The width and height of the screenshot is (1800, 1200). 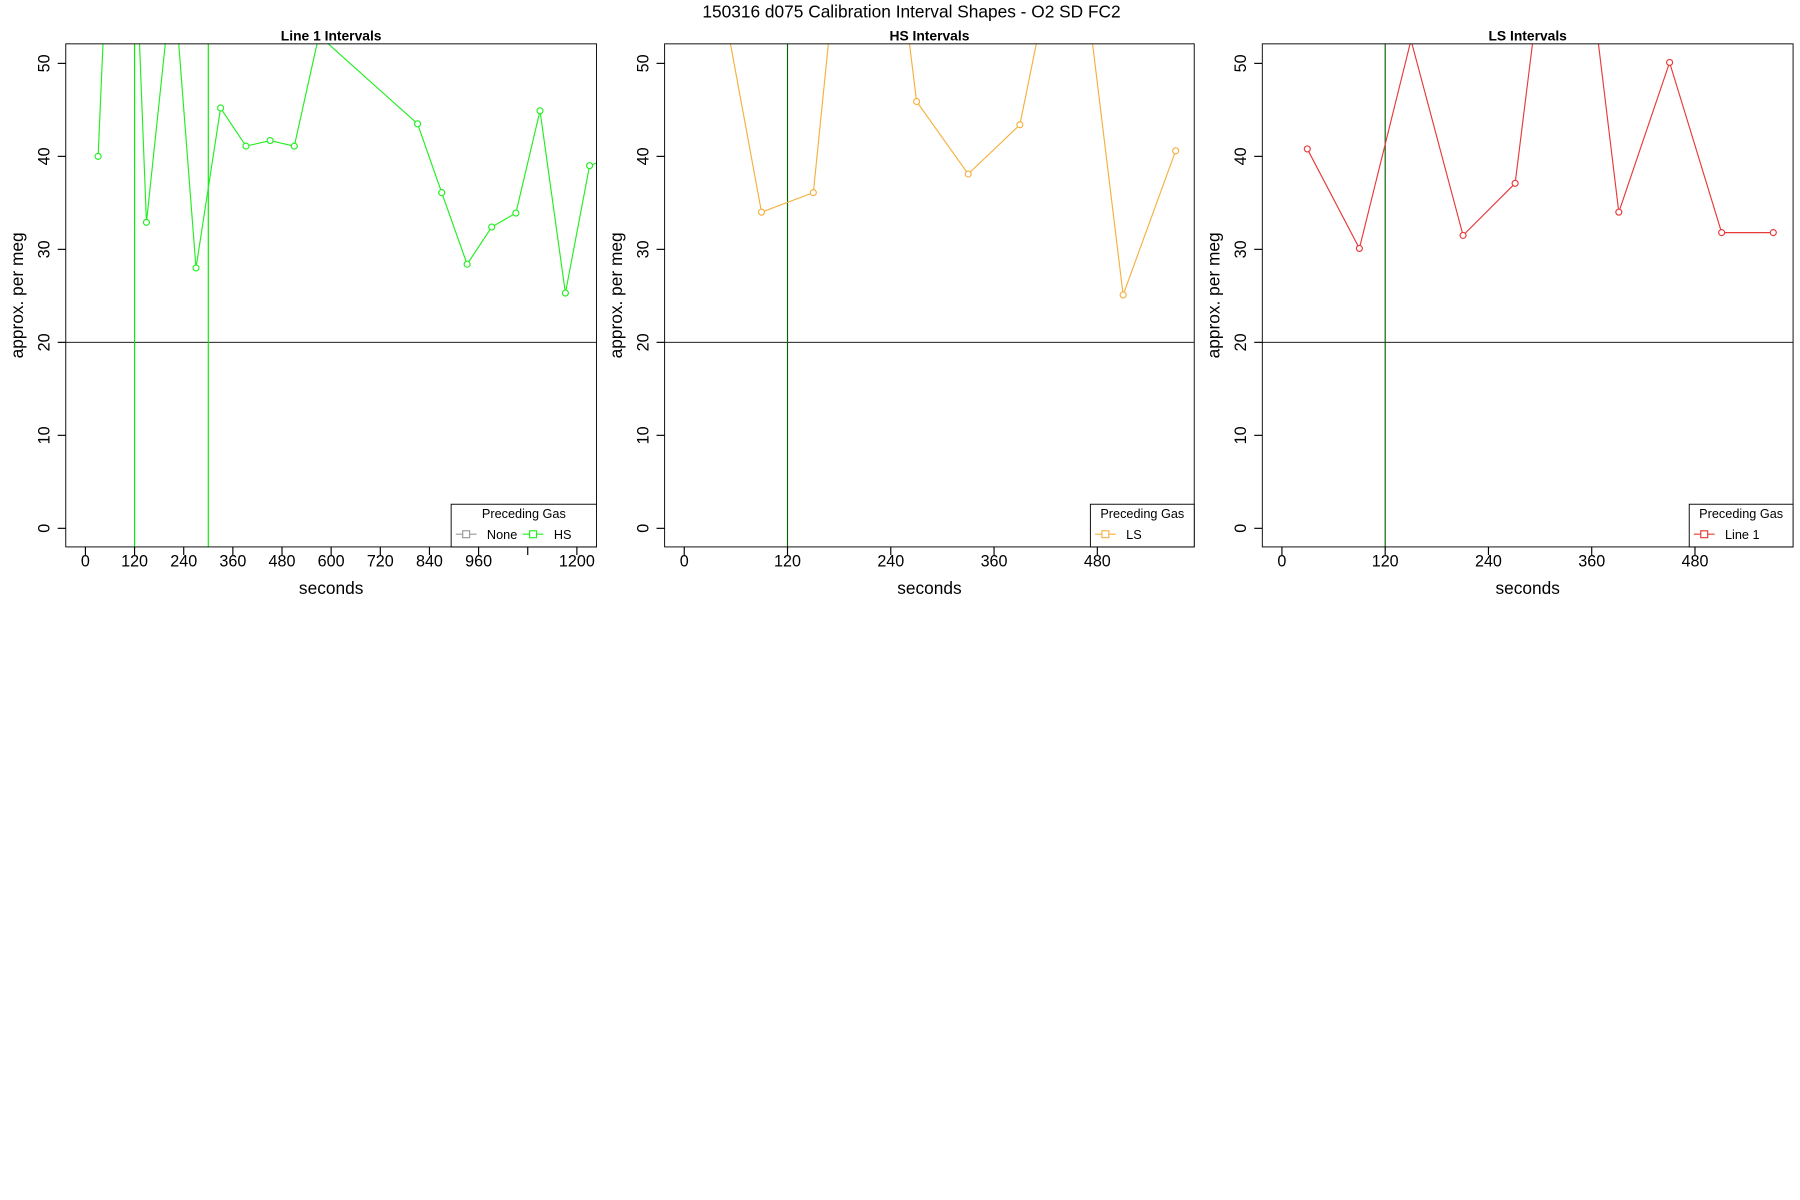 What do you see at coordinates (1742, 535) in the screenshot?
I see `legend-label: Line 1` at bounding box center [1742, 535].